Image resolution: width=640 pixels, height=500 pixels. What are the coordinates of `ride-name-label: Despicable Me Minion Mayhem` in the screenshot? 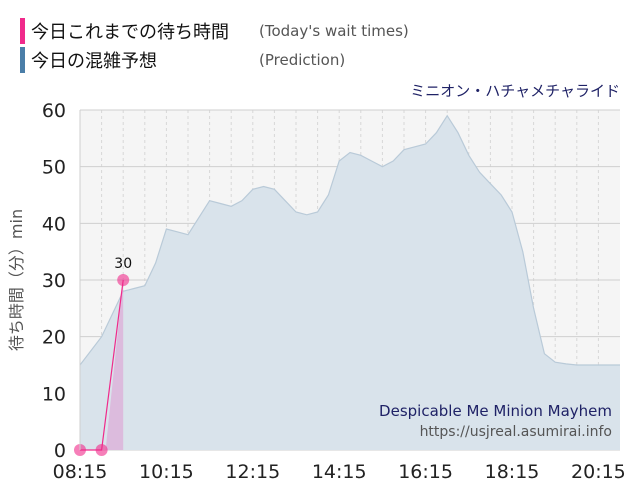 It's located at (495, 411).